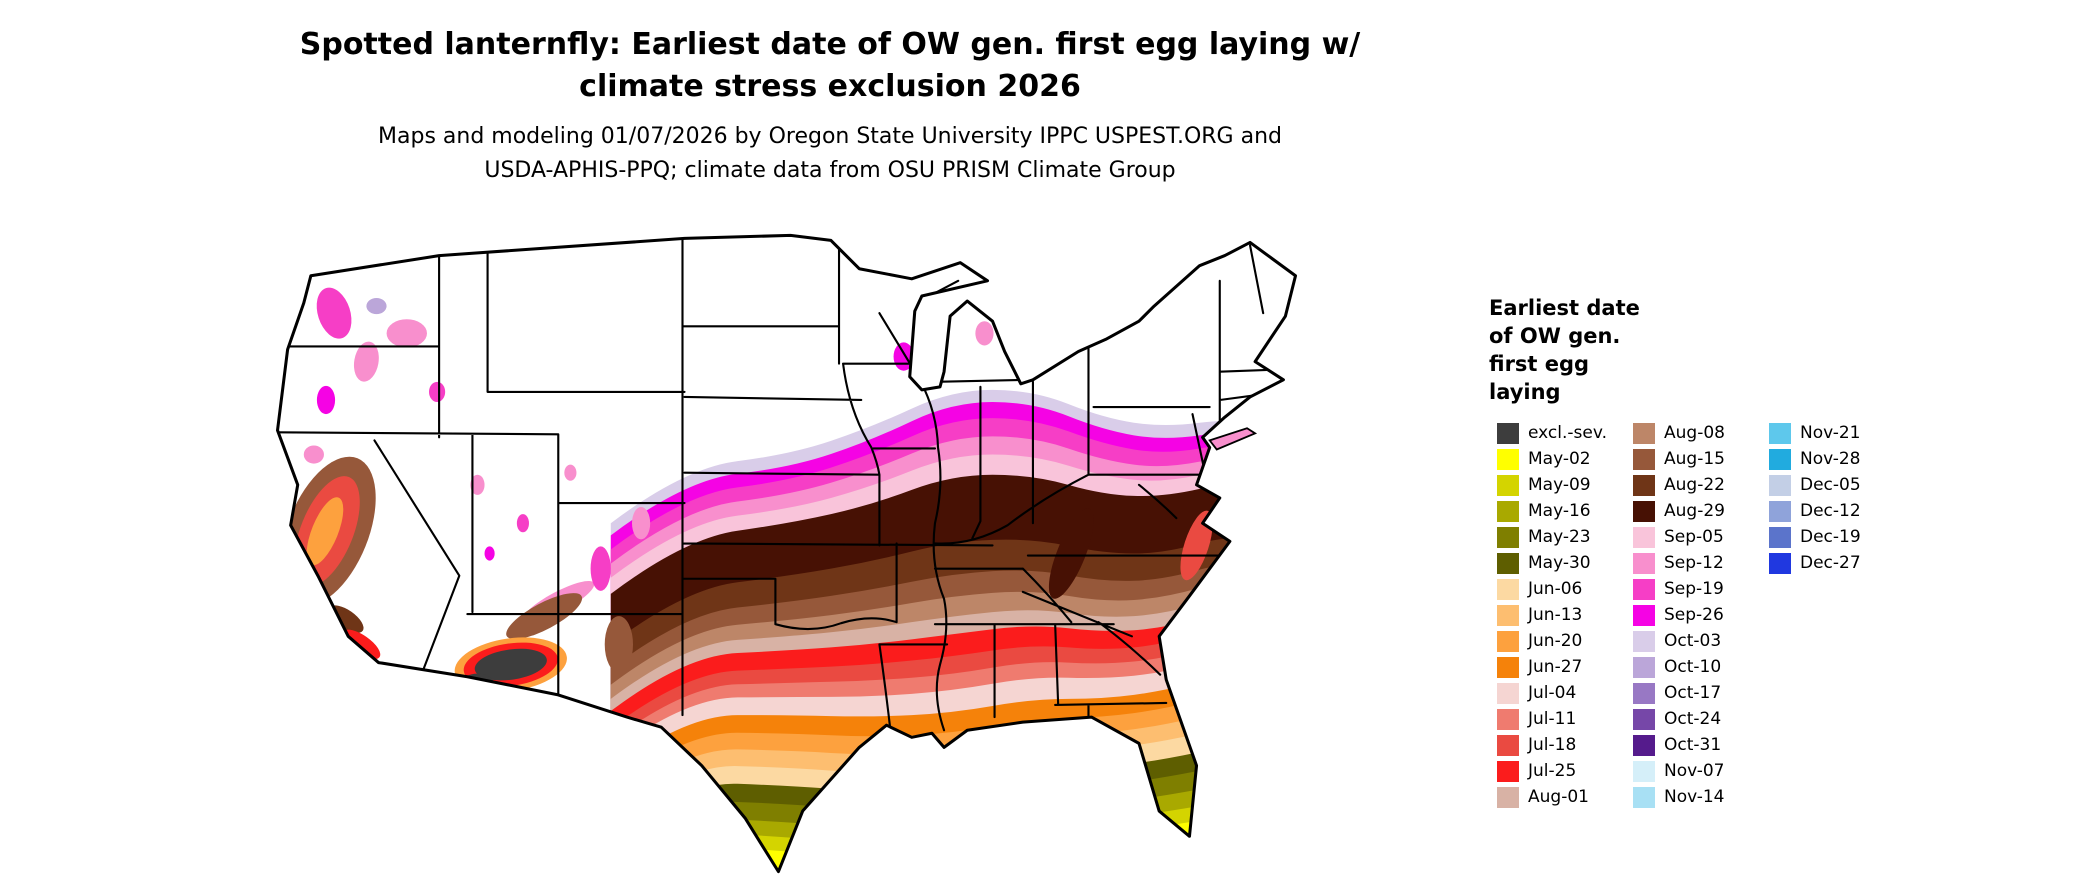 This screenshot has width=2100, height=892. Describe the element at coordinates (830, 86) in the screenshot. I see `title-line-2: climate stress exclusion 2026` at that location.